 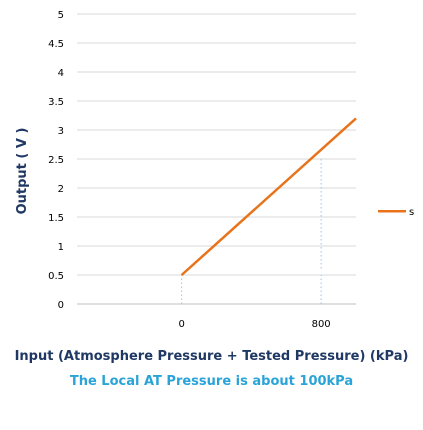 What do you see at coordinates (181, 324) in the screenshot?
I see `x-tick-label: 0` at bounding box center [181, 324].